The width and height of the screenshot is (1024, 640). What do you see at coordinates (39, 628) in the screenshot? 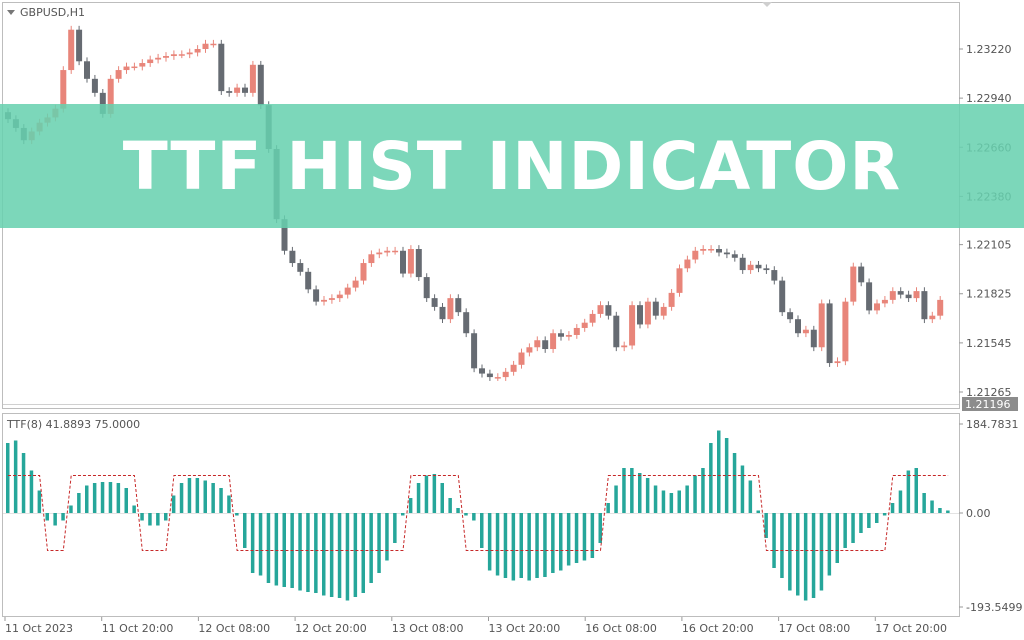
I see `time-tick-label: 11 Oct 2023` at bounding box center [39, 628].